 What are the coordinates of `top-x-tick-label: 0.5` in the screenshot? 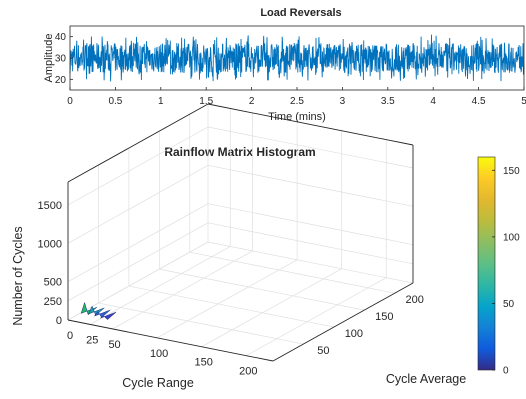 It's located at (115, 101).